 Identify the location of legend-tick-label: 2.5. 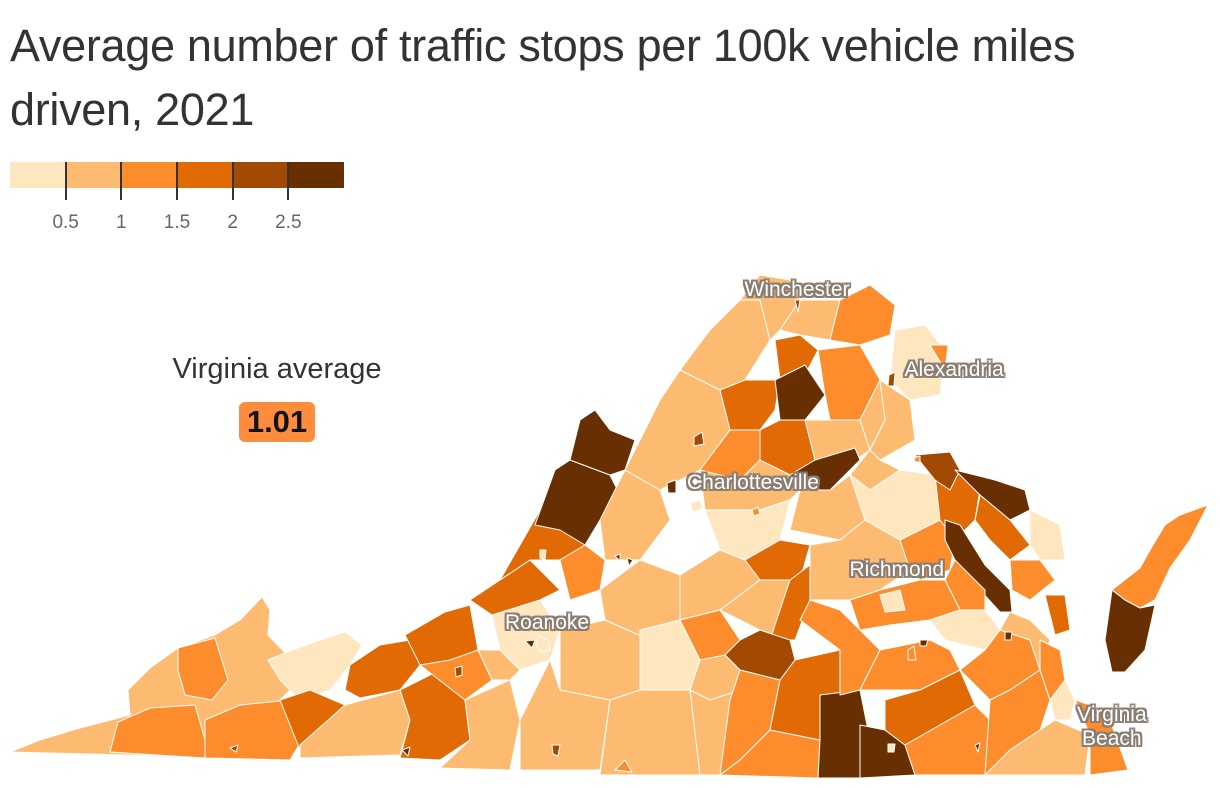
(288, 222).